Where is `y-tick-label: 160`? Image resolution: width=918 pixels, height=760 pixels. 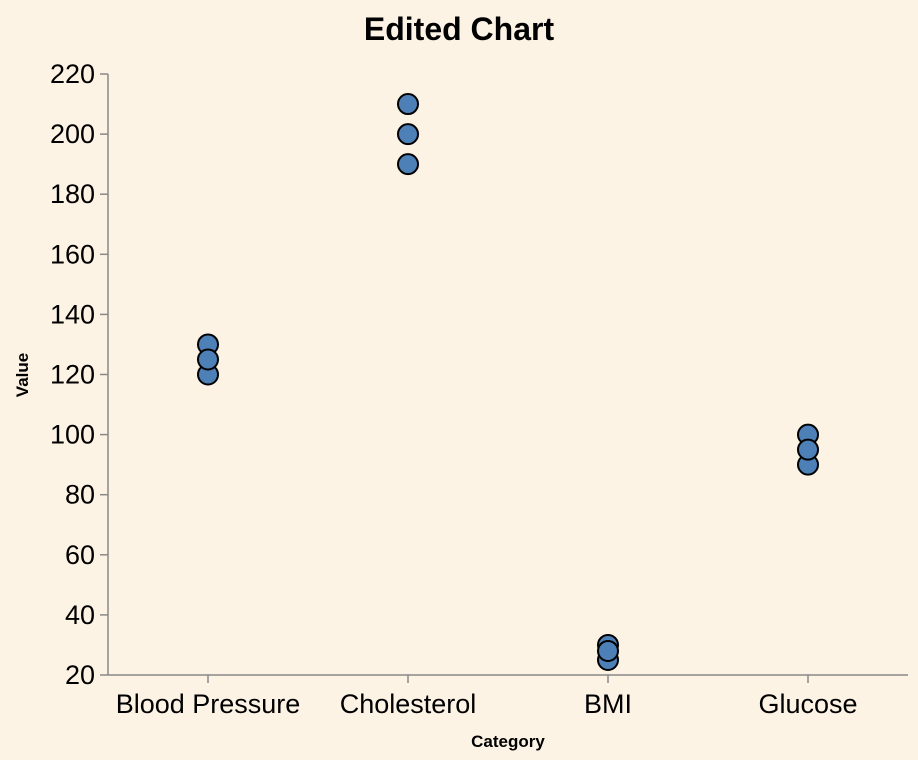 y-tick-label: 160 is located at coordinates (72, 254).